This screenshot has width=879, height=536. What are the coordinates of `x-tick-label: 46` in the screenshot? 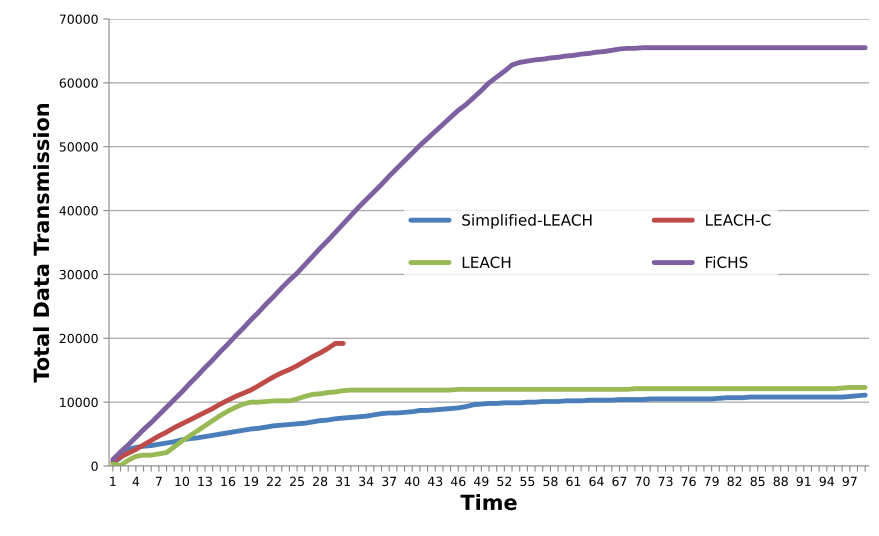 It's located at (458, 481).